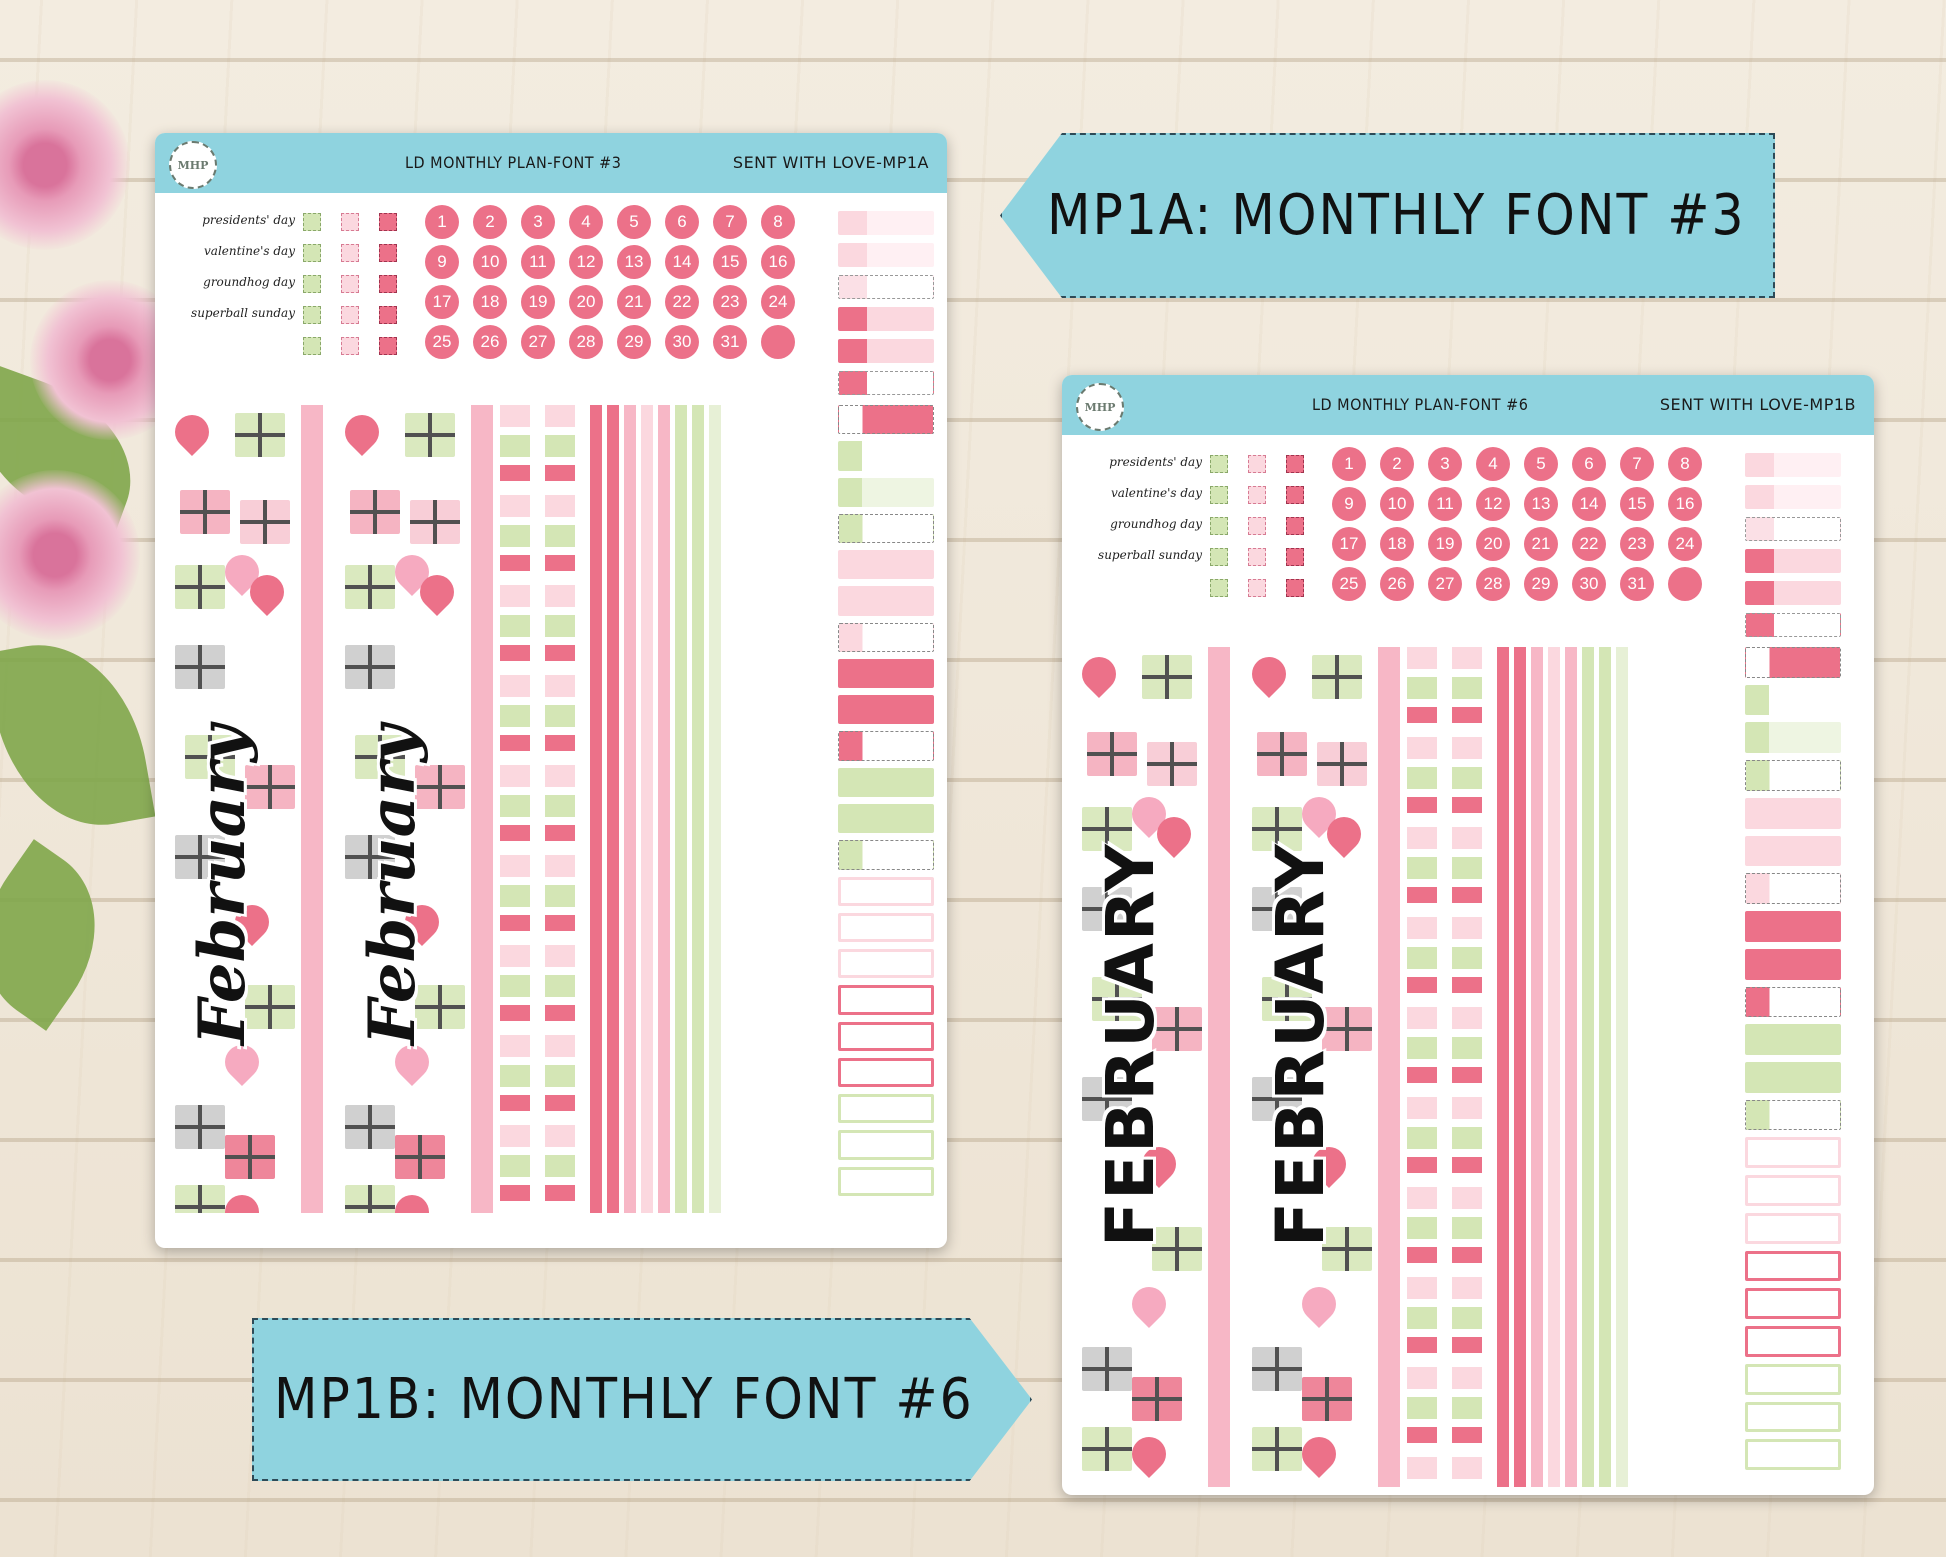 Image resolution: width=1946 pixels, height=1557 pixels. What do you see at coordinates (442, 342) in the screenshot?
I see `date-dot: 25` at bounding box center [442, 342].